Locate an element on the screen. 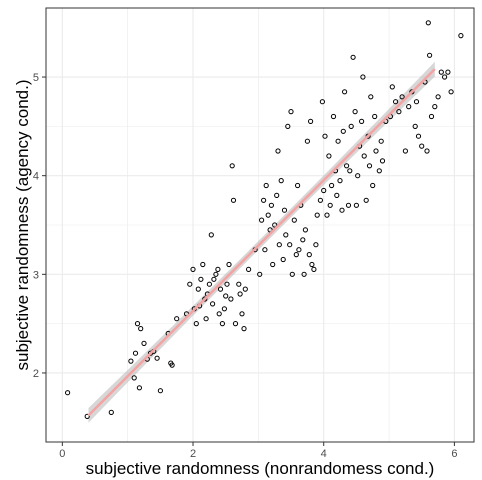  x-tick-label: 0 is located at coordinates (62, 454).